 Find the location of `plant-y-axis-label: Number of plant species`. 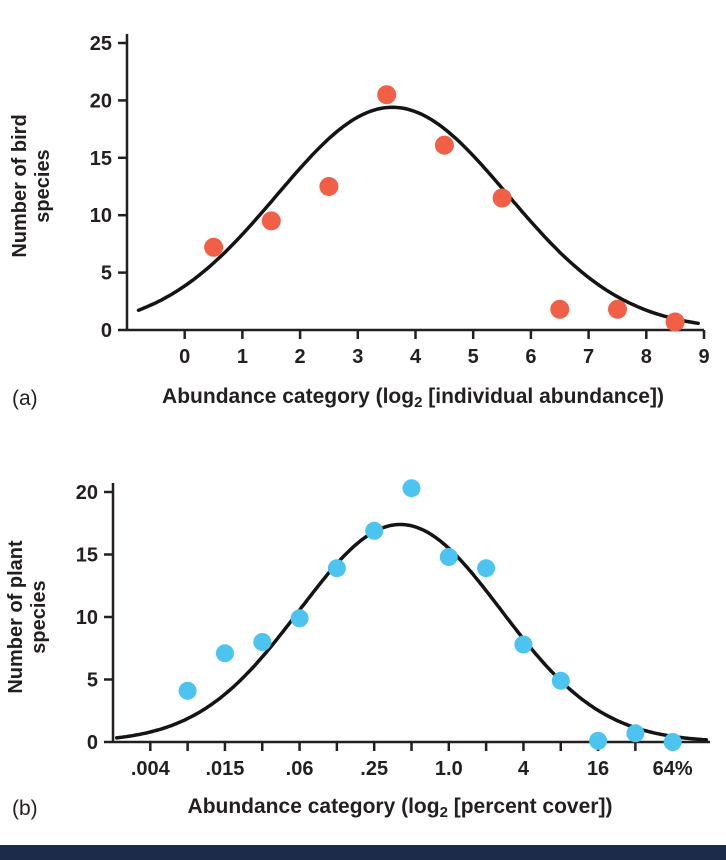

plant-y-axis-label: Number of plant species is located at coordinates (28, 617).